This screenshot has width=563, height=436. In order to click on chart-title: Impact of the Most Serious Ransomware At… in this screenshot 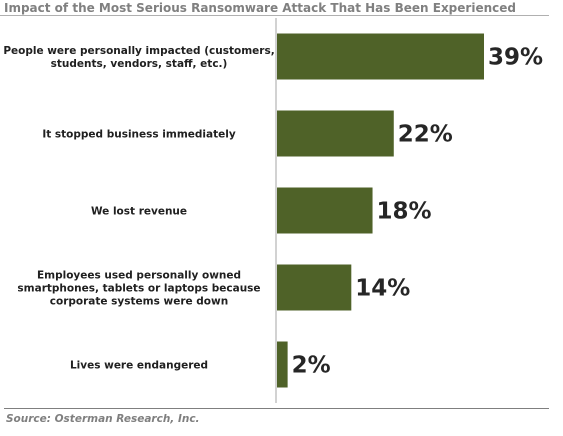, I will do `click(260, 8)`.